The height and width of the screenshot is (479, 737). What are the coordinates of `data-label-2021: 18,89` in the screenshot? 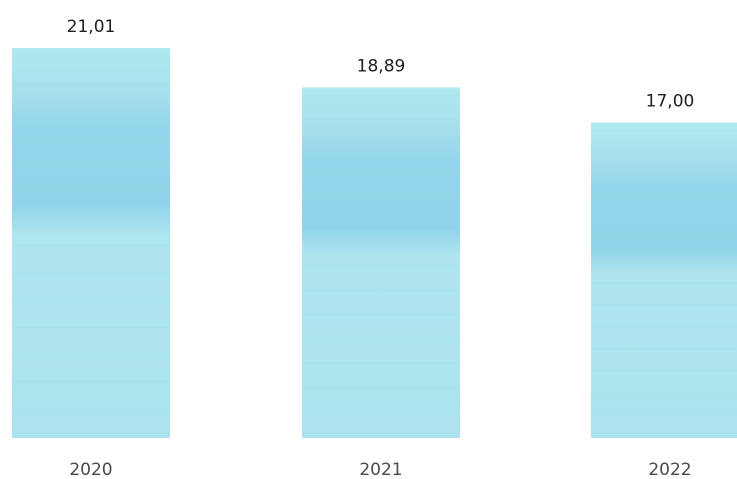 It's located at (381, 66).